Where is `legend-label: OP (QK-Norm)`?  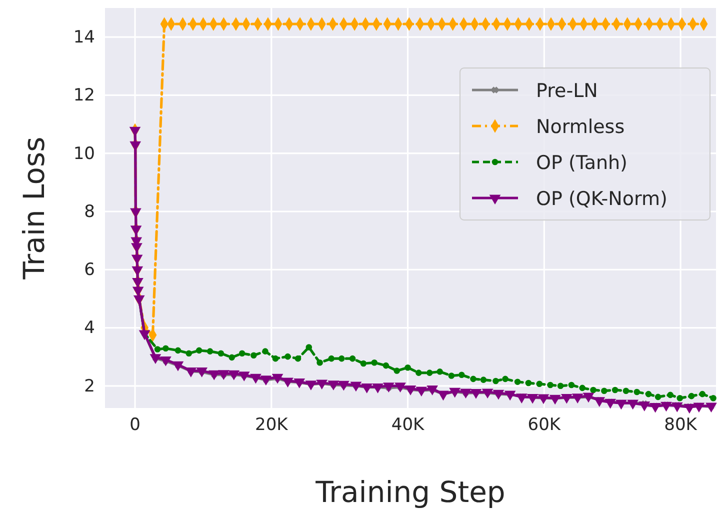
legend-label: OP (QK-Norm) is located at coordinates (602, 199).